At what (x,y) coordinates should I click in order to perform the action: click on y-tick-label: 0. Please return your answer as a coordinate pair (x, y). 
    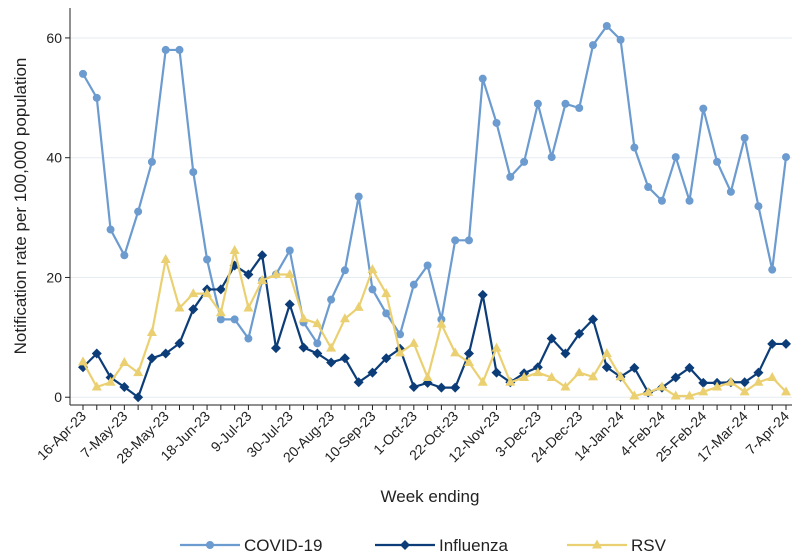
    Looking at the image, I should click on (58, 397).